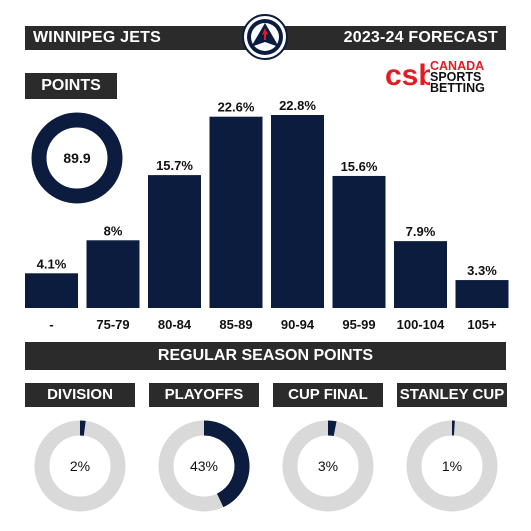  What do you see at coordinates (52, 263) in the screenshot?
I see `bar-value-label-0: 4.1%` at bounding box center [52, 263].